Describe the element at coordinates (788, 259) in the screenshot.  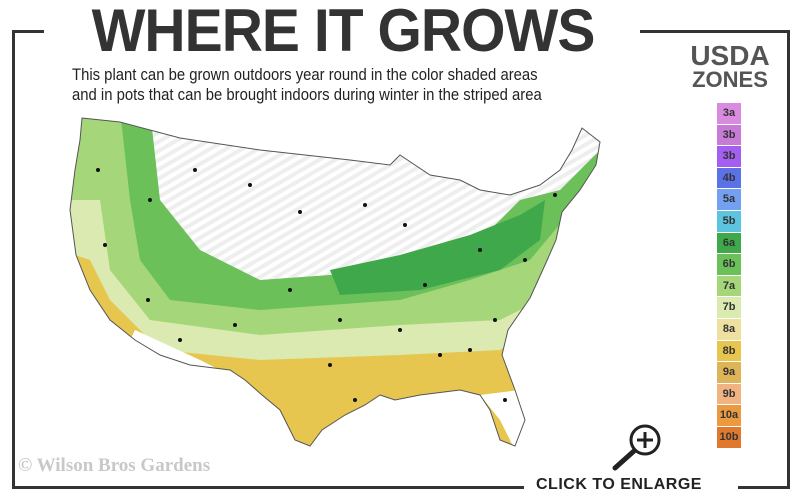
I see `frame-right` at that location.